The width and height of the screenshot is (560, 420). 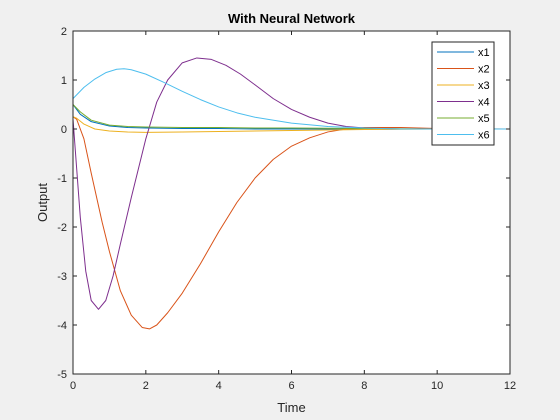 What do you see at coordinates (73, 386) in the screenshot?
I see `x-tick-label: 0` at bounding box center [73, 386].